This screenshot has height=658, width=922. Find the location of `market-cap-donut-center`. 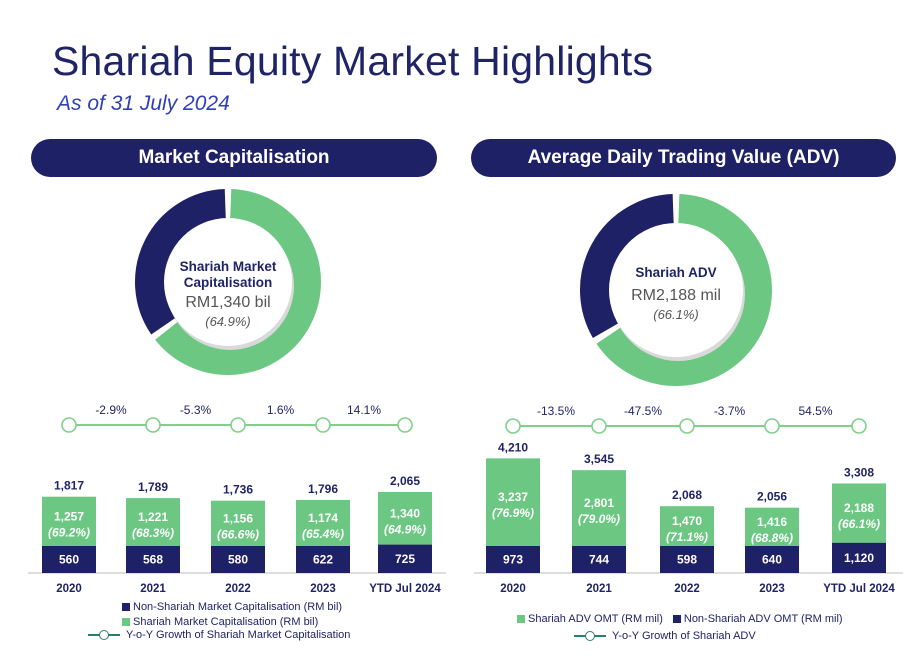

market-cap-donut-center is located at coordinates (228, 282).